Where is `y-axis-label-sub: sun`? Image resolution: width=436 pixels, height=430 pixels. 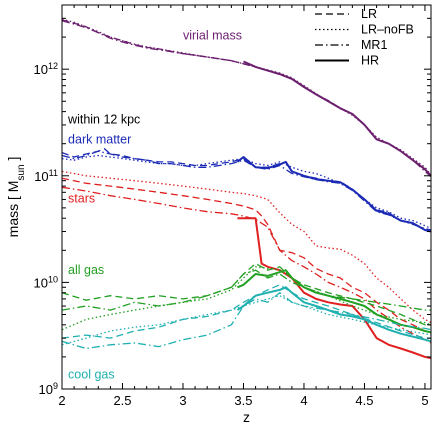
y-axis-label-sub: sun is located at coordinates (21, 172).